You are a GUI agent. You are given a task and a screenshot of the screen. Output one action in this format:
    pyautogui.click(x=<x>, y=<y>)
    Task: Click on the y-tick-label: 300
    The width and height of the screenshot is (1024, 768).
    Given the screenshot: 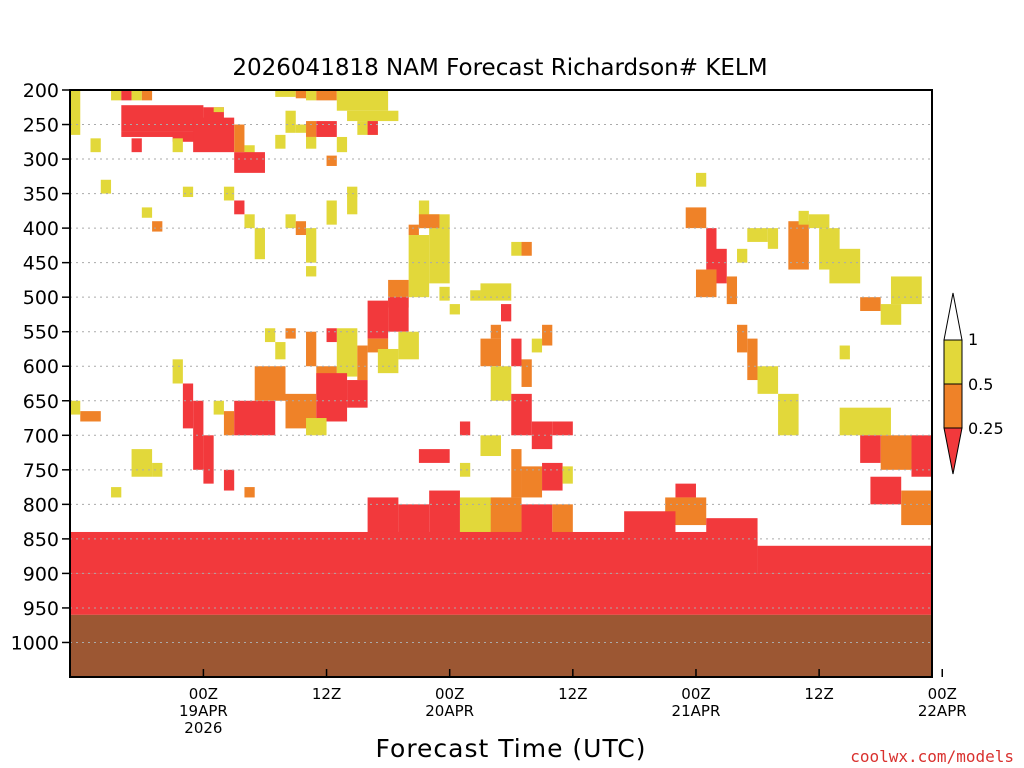 What is the action you would take?
    pyautogui.click(x=41, y=160)
    